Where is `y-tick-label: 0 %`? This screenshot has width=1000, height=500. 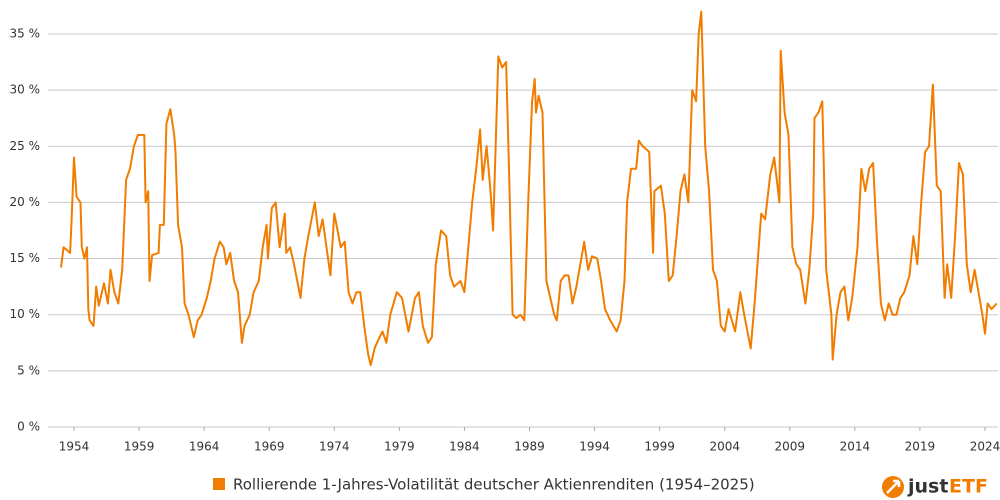 y-tick-label: 0 % is located at coordinates (28, 427).